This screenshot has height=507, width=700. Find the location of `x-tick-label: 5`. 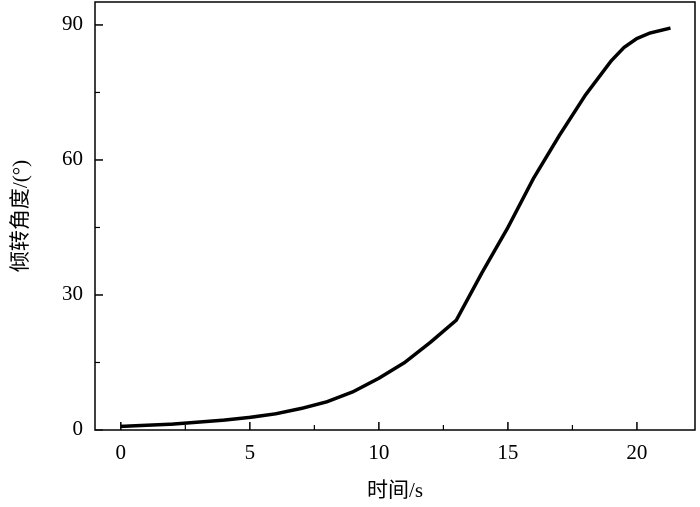

x-tick-label: 5 is located at coordinates (250, 452).